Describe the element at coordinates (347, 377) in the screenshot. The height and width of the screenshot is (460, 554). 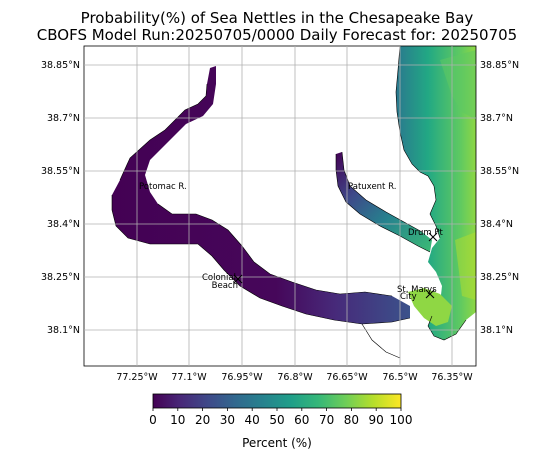
I see `lon-label: 76.65°W` at that location.